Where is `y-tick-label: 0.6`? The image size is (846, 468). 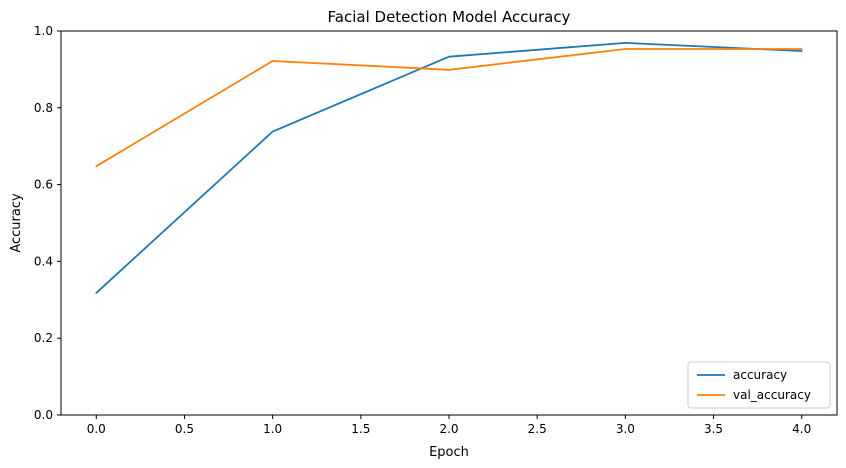 y-tick-label: 0.6 is located at coordinates (43, 185).